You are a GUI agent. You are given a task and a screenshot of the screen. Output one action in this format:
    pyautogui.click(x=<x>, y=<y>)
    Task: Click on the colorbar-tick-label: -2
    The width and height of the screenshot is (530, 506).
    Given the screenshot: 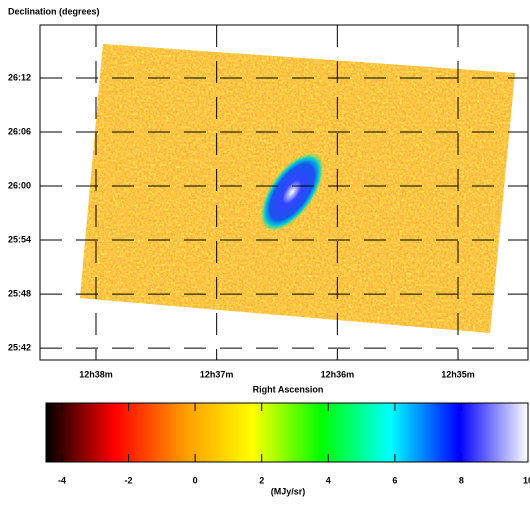 What is the action you would take?
    pyautogui.click(x=129, y=480)
    